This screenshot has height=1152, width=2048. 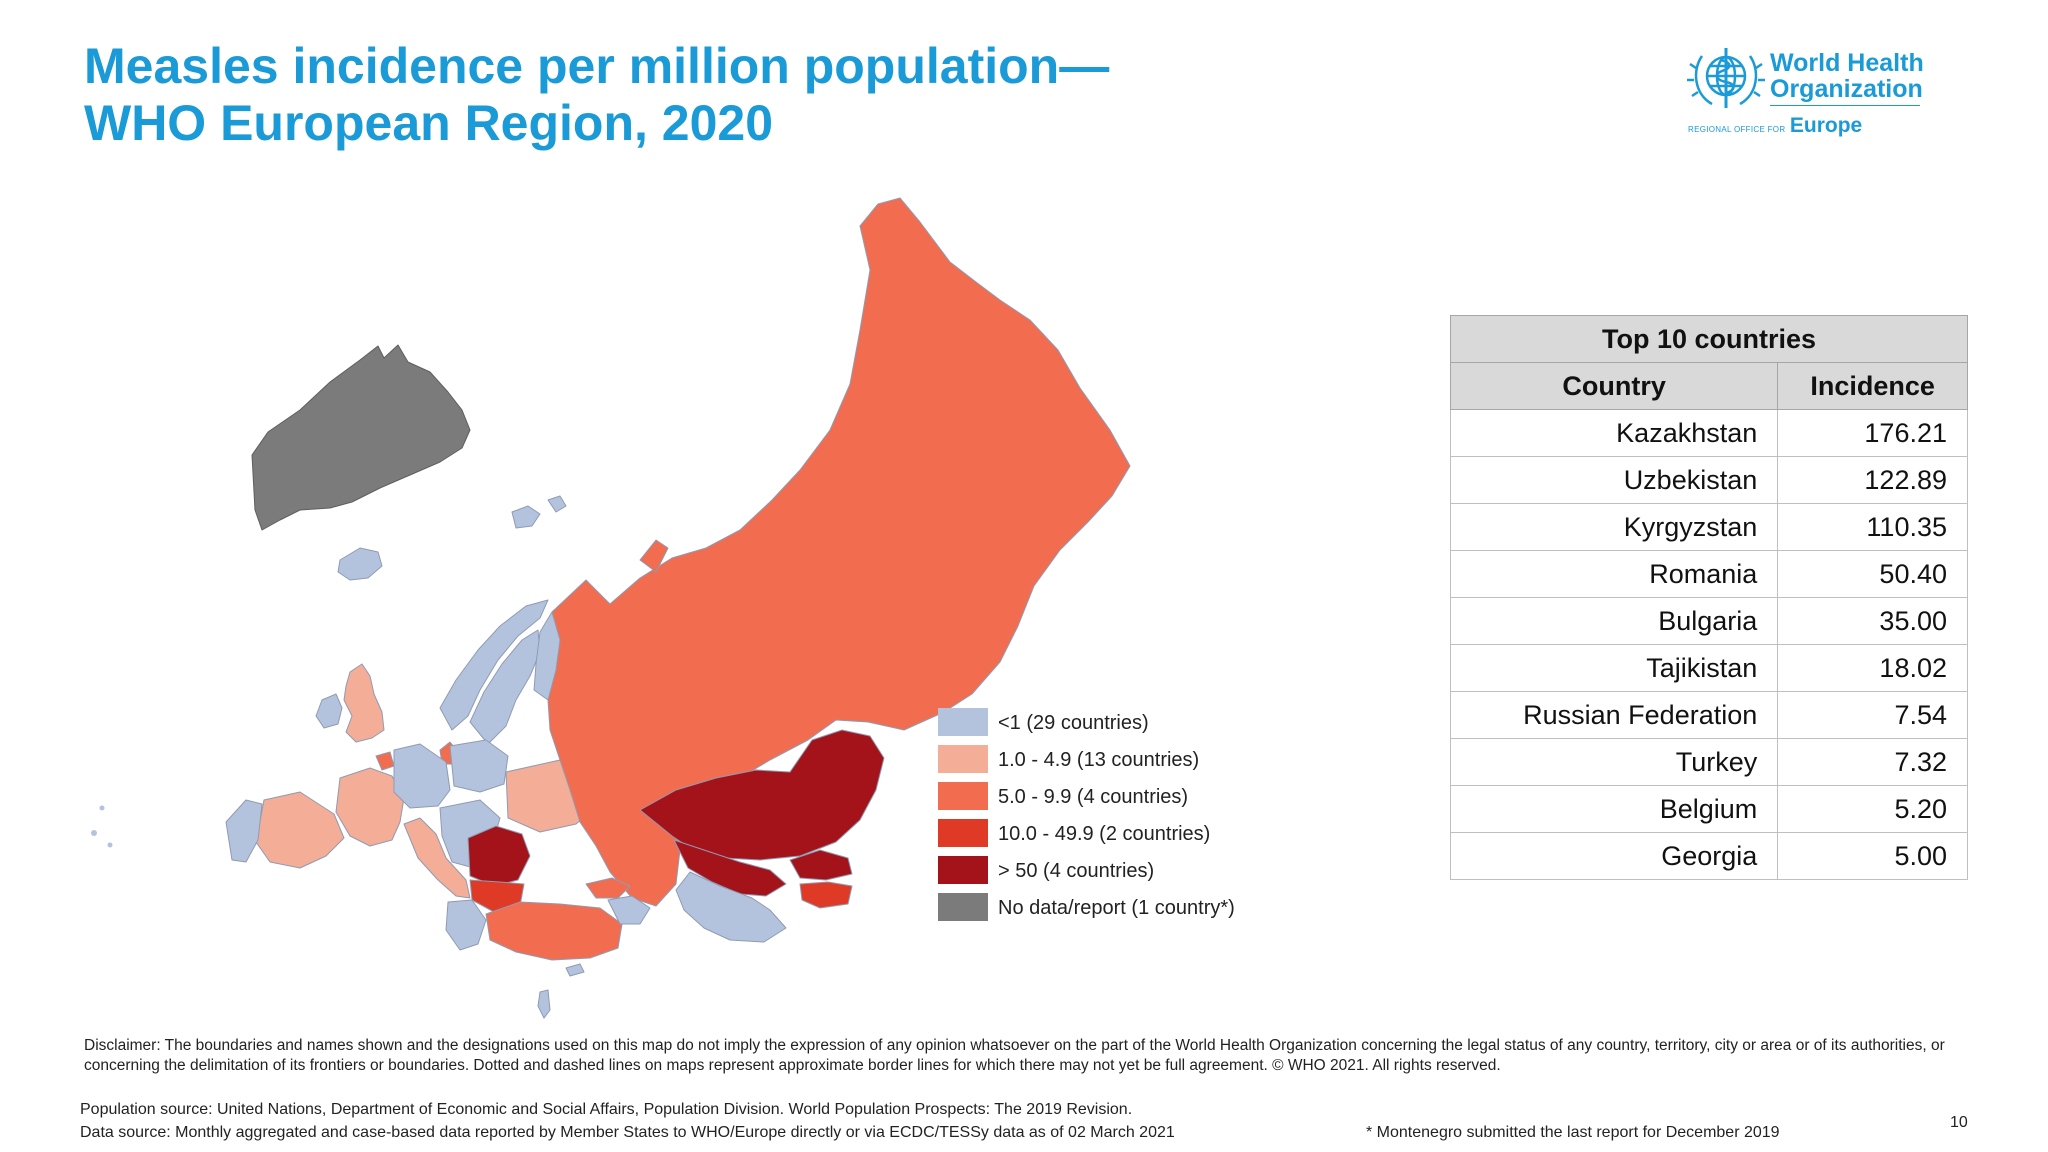 I want to click on incidence-cell: 5.00, so click(x=1872, y=856).